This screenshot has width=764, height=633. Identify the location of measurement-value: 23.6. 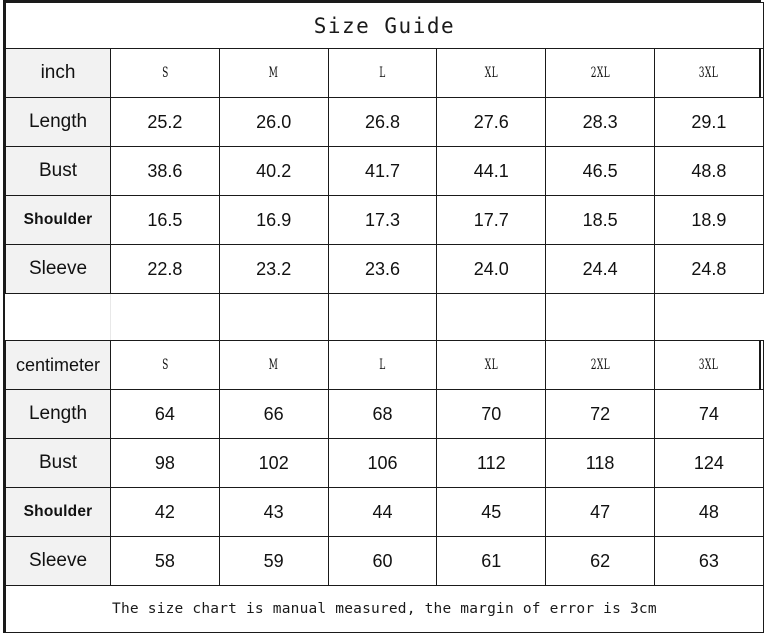
(382, 268).